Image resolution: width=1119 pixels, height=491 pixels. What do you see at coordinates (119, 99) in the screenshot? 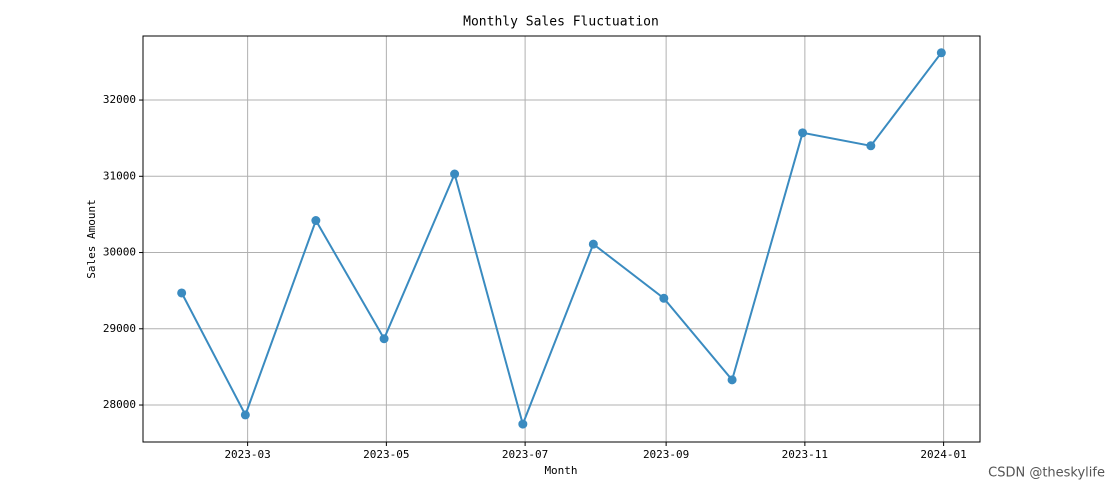
I see `y-tick-label: 32000` at bounding box center [119, 99].